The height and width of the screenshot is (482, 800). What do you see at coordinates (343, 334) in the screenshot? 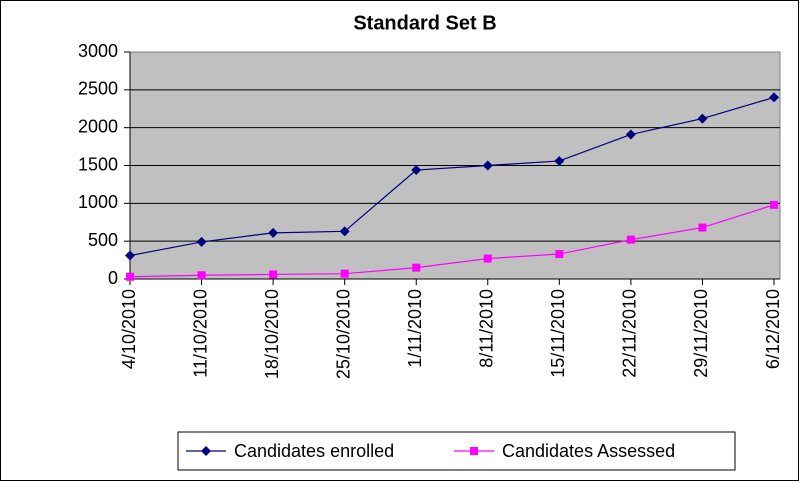
I see `x-tick-label: 25/10/2010` at bounding box center [343, 334].